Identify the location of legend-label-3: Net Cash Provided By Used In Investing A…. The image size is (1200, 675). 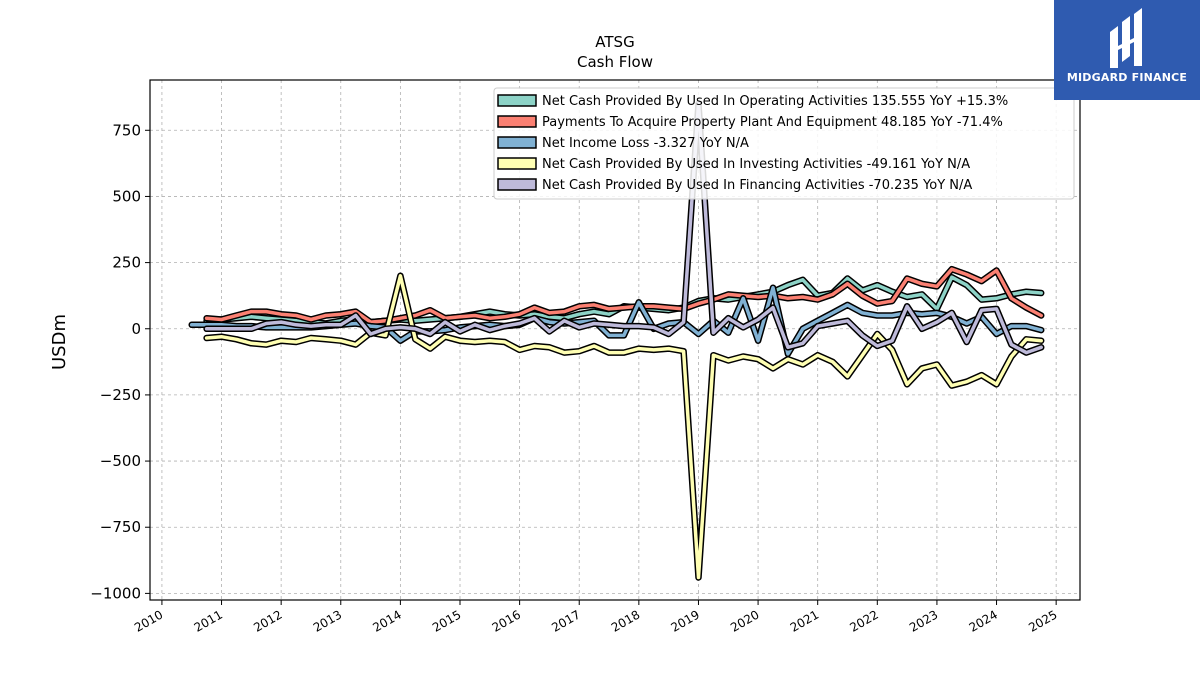
(756, 164).